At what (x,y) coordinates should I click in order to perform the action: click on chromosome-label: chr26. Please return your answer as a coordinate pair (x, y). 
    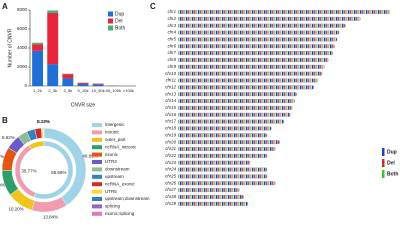
    Looking at the image, I should click on (170, 182).